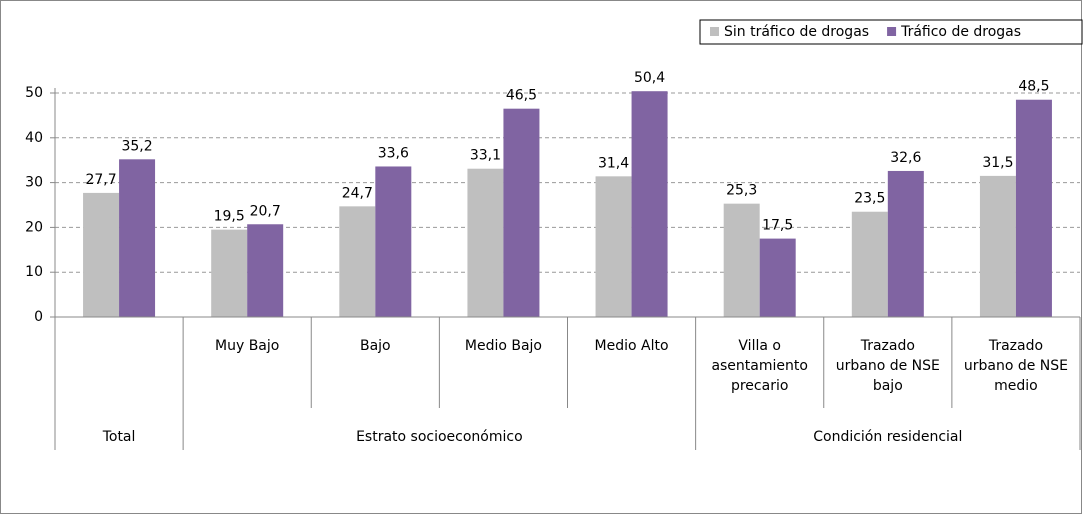  I want to click on data-label: 32,6, so click(905, 158).